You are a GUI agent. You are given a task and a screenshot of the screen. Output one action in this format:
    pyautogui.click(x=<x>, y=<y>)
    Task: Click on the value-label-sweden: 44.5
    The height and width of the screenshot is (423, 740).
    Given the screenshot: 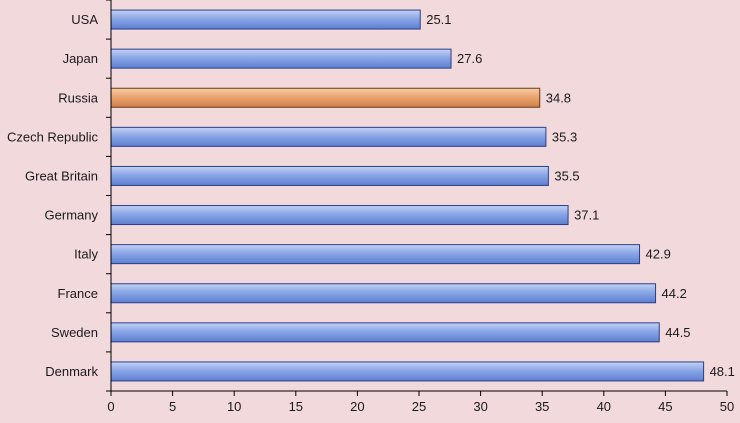 What is the action you would take?
    pyautogui.click(x=677, y=332)
    